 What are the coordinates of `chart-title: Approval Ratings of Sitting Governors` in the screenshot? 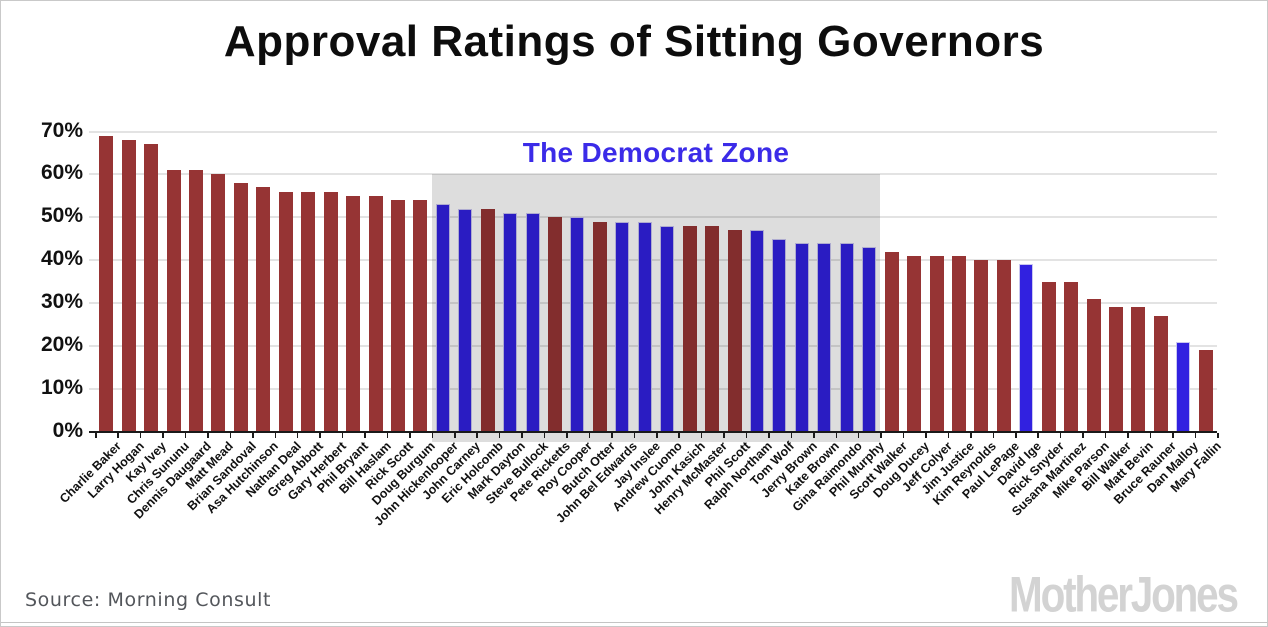 It's located at (634, 41).